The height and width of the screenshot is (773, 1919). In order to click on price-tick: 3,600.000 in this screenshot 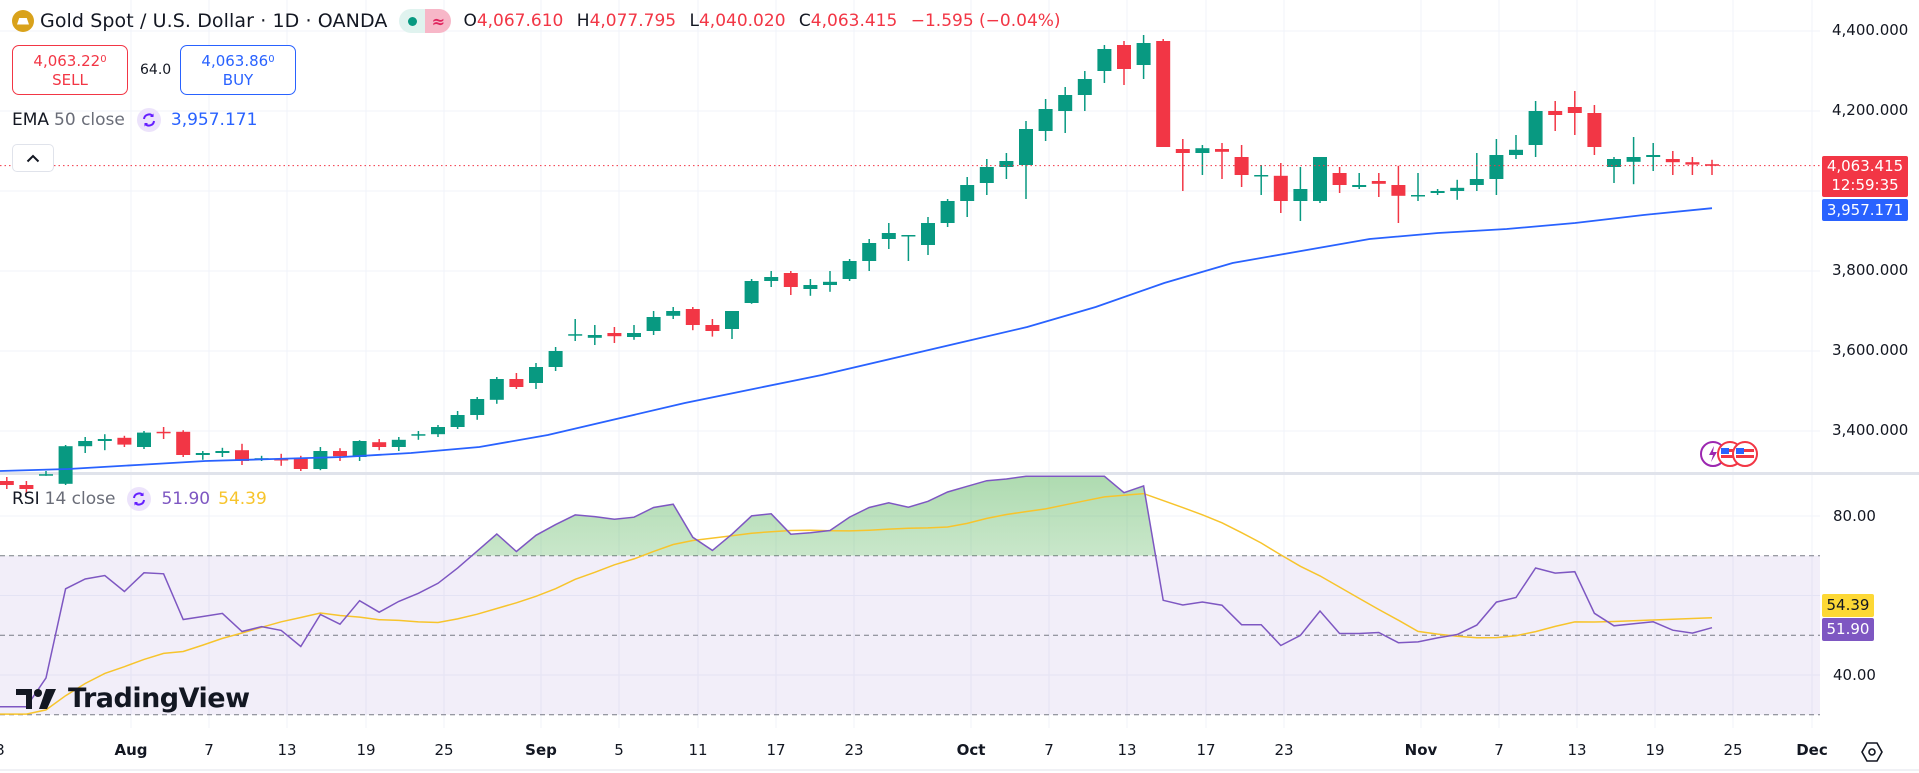, I will do `click(1870, 350)`.